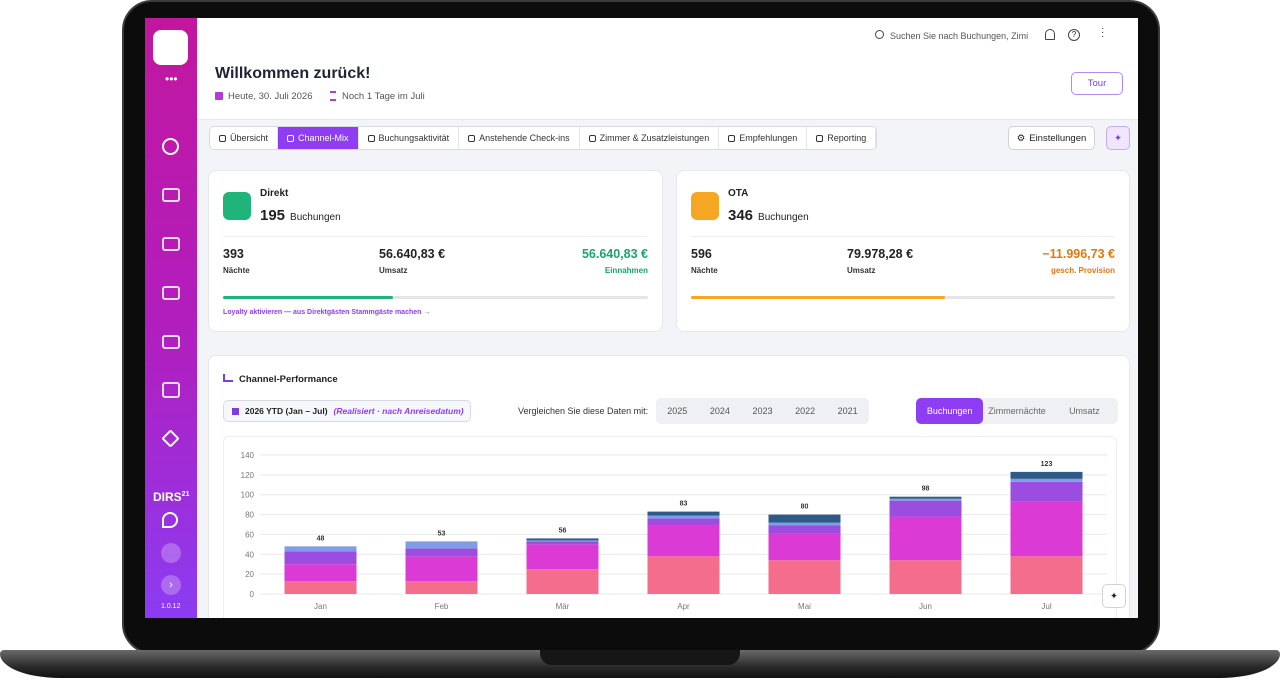 This screenshot has width=1280, height=692. Describe the element at coordinates (170, 146) in the screenshot. I see `nav-dashboard` at that location.